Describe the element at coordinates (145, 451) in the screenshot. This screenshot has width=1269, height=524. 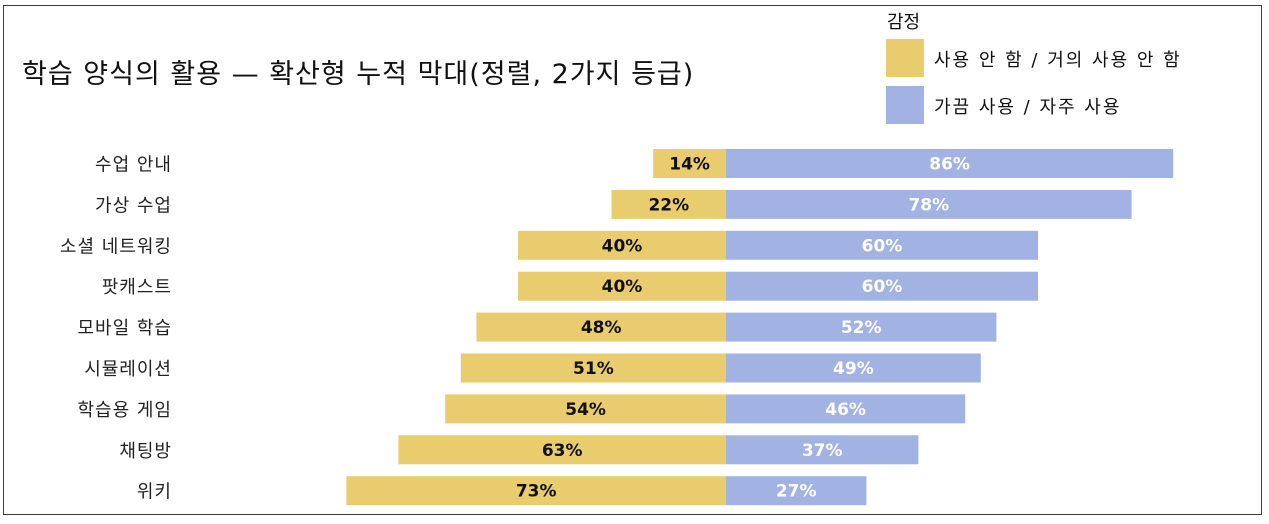
I see `category-label: 채팅방` at that location.